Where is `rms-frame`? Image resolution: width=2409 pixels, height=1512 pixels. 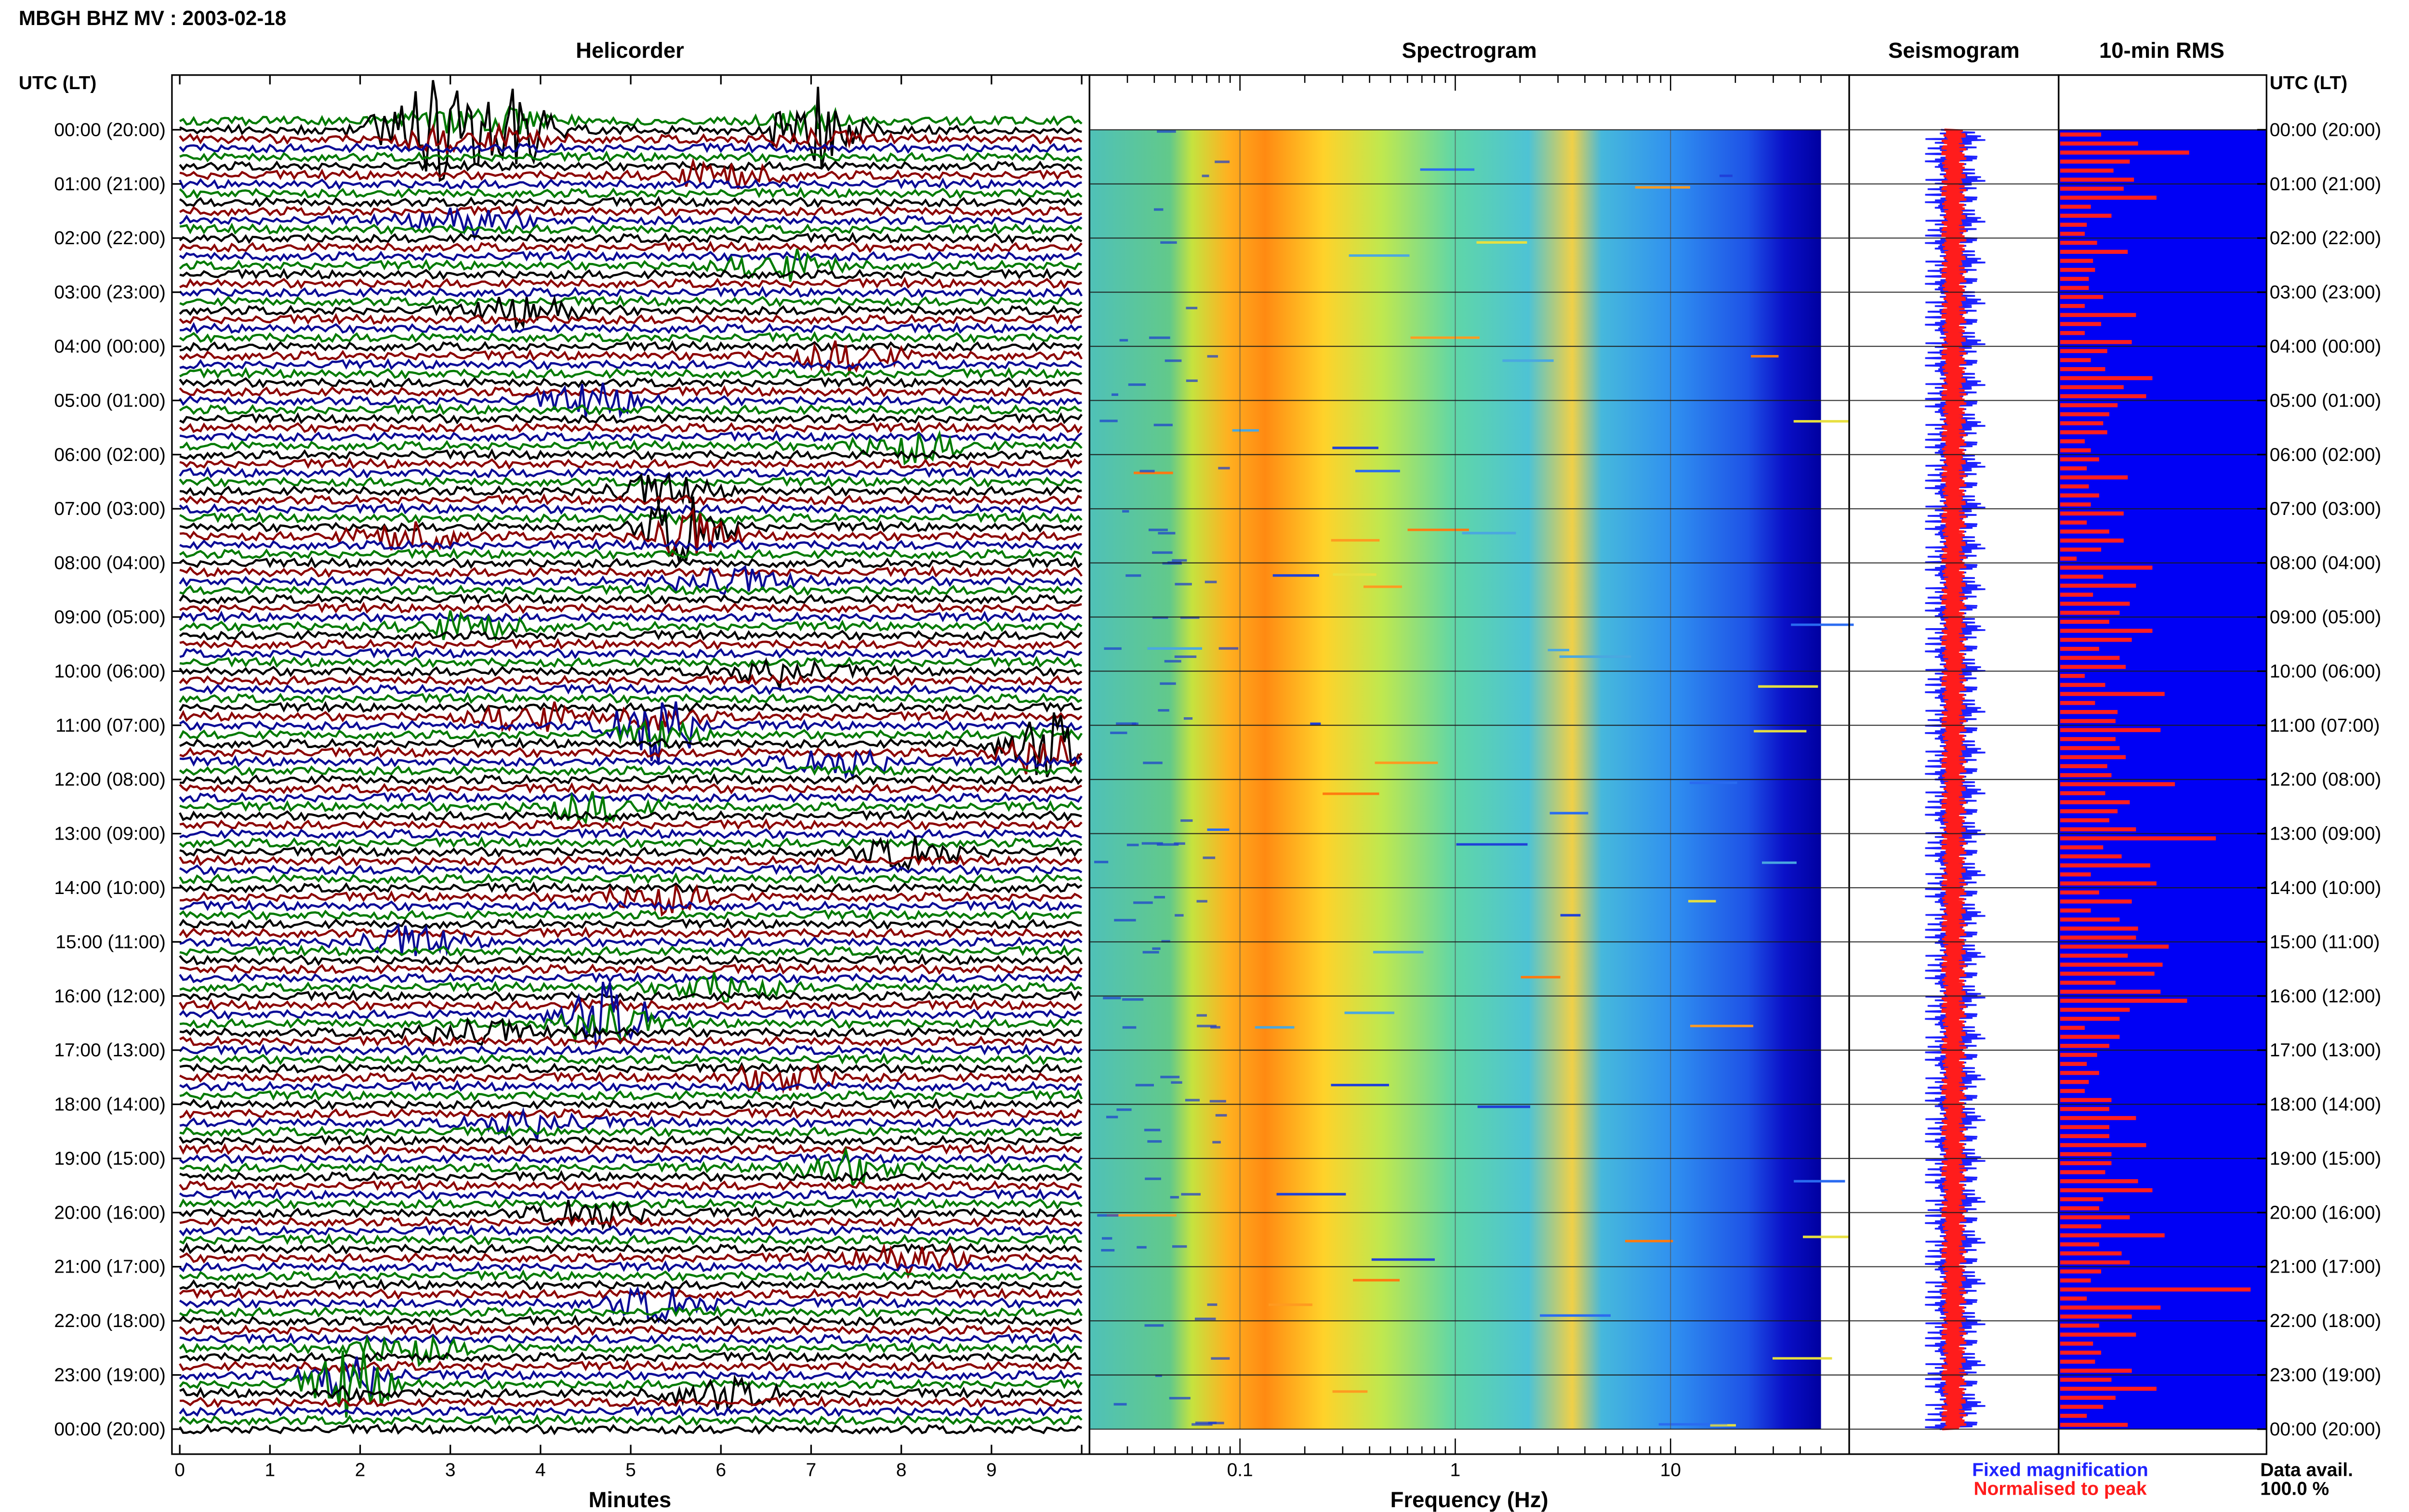
rms-frame is located at coordinates (2162, 764).